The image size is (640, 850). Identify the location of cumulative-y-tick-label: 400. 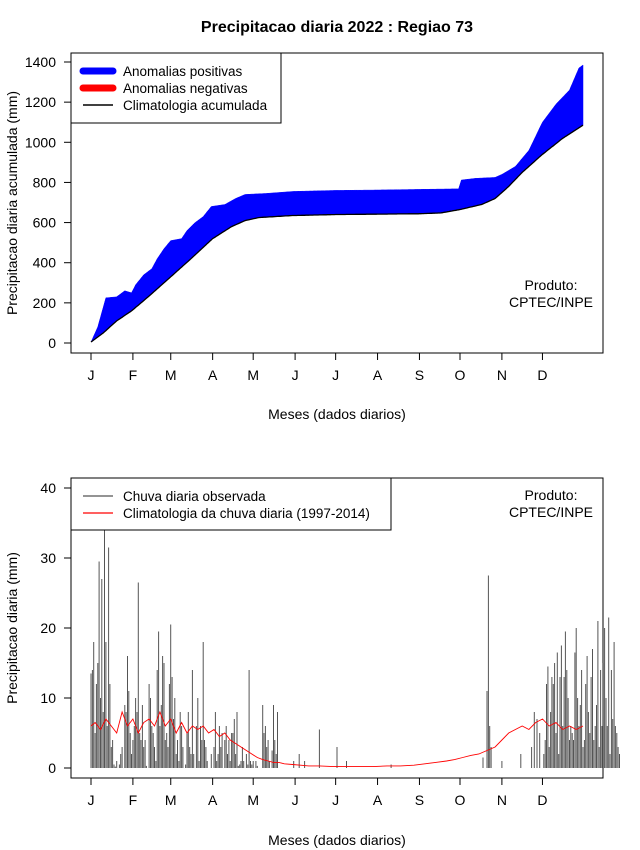
(45, 263).